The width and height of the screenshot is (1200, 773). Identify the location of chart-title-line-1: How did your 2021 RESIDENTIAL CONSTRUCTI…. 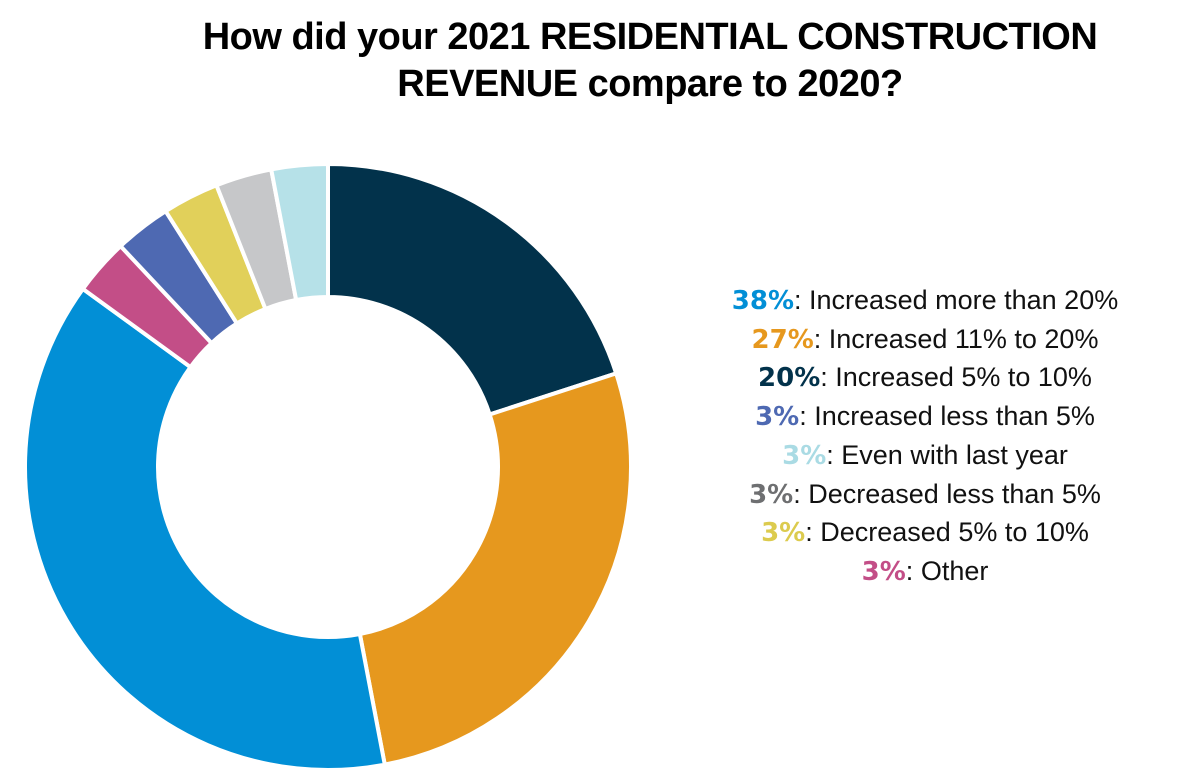
(650, 37).